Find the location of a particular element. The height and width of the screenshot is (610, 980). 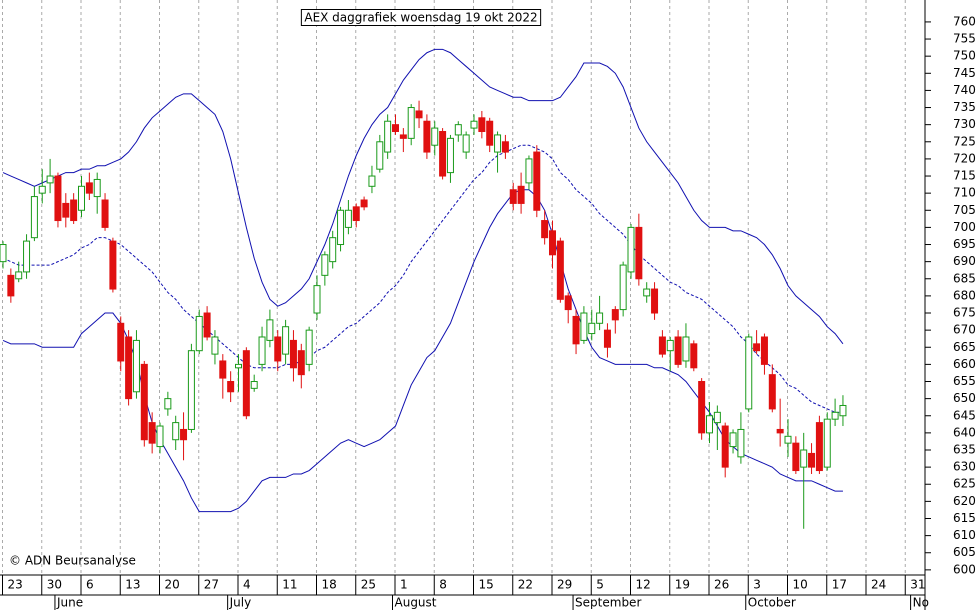

y-tick-label: 690 is located at coordinates (964, 261).